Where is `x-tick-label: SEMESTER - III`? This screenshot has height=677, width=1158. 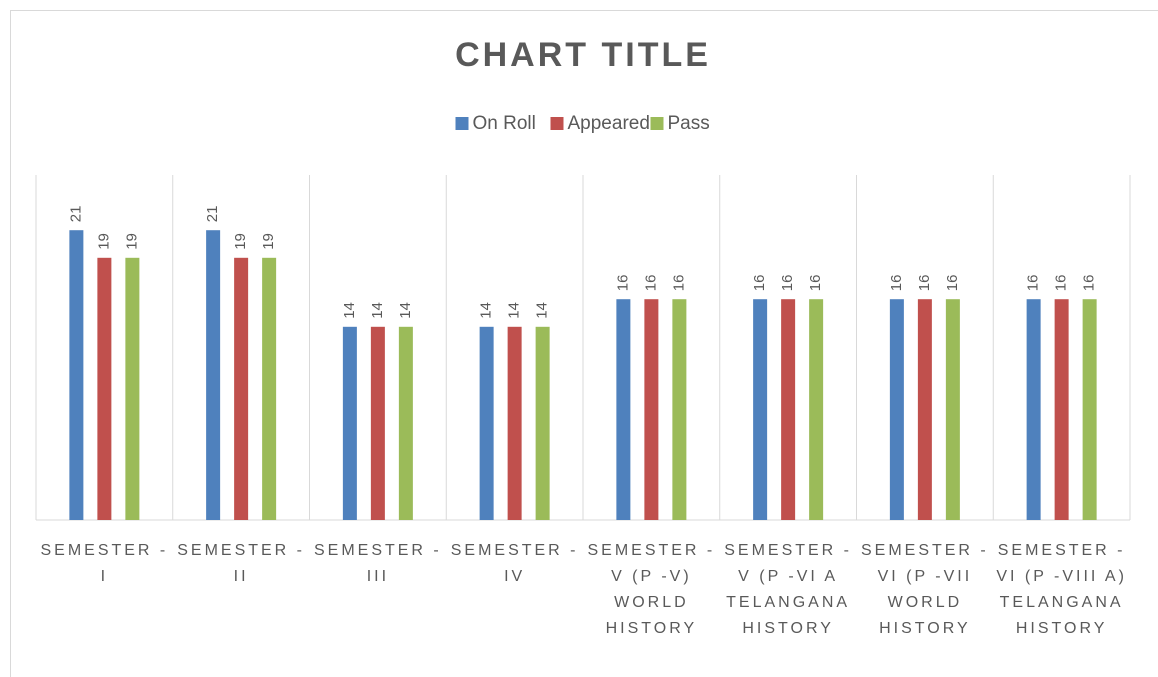
x-tick-label: SEMESTER - III is located at coordinates (377, 563).